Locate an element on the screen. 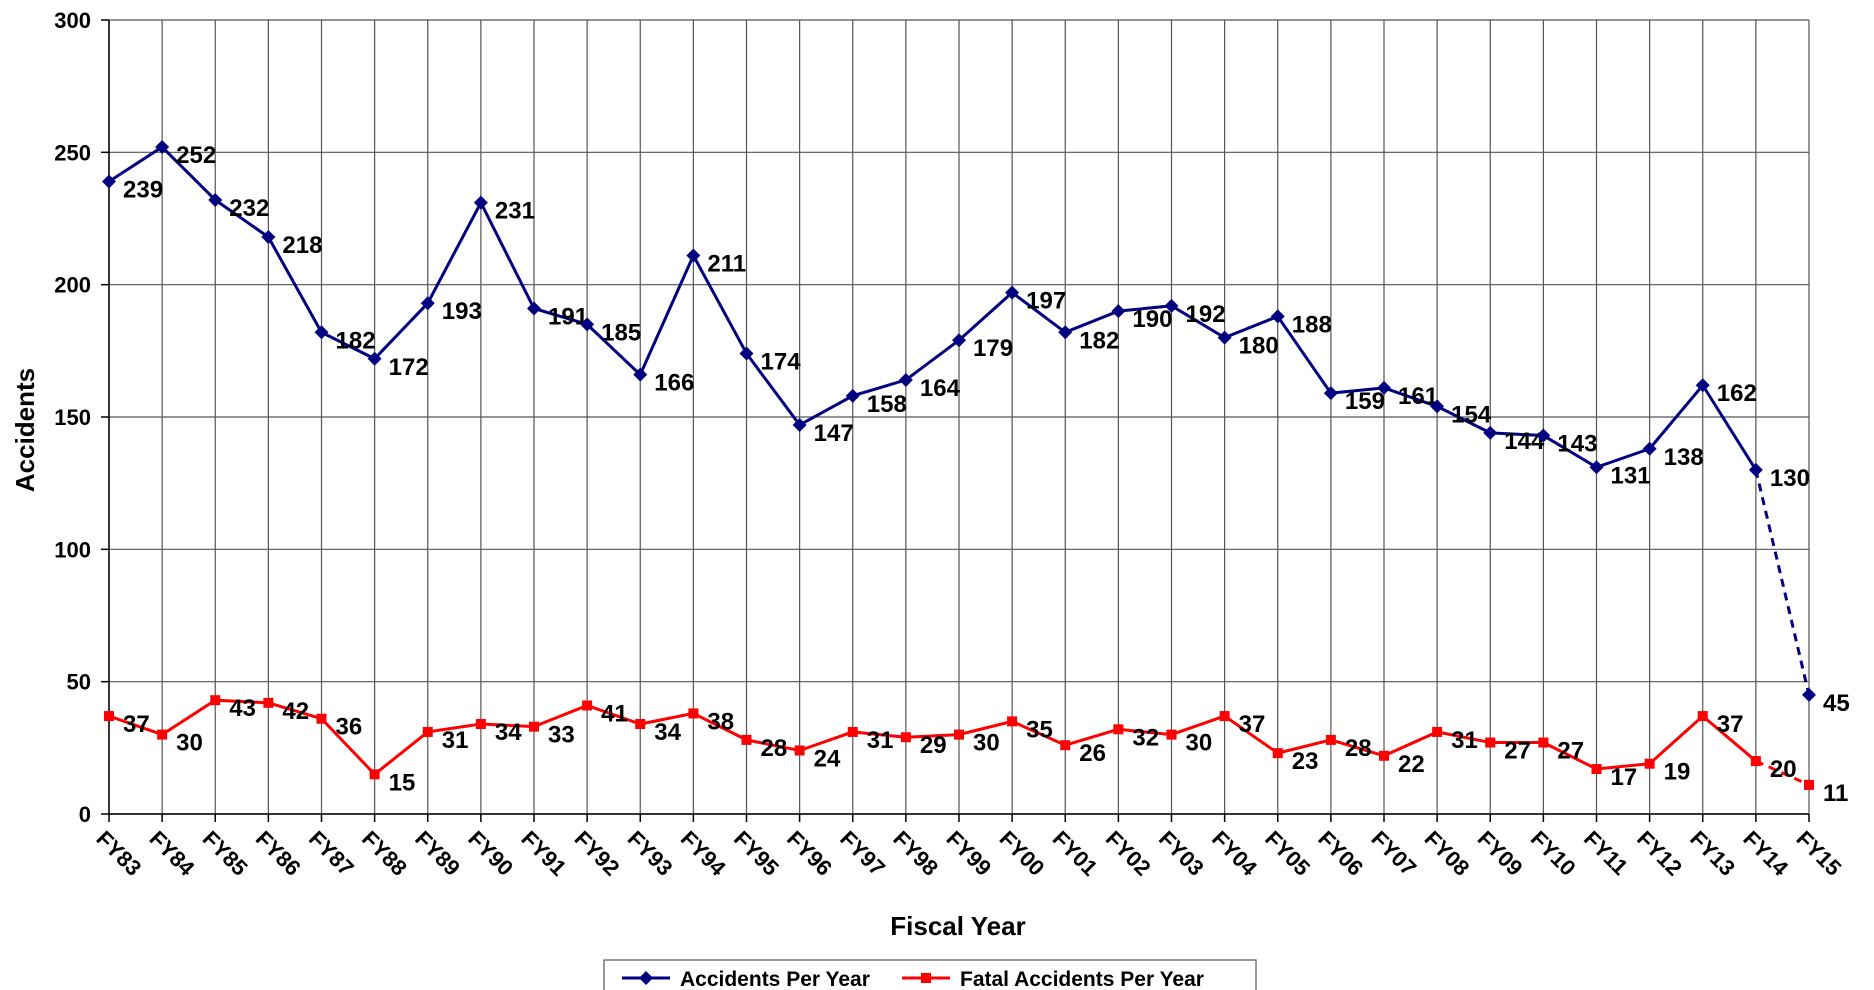  data-label: 162 is located at coordinates (1737, 393).